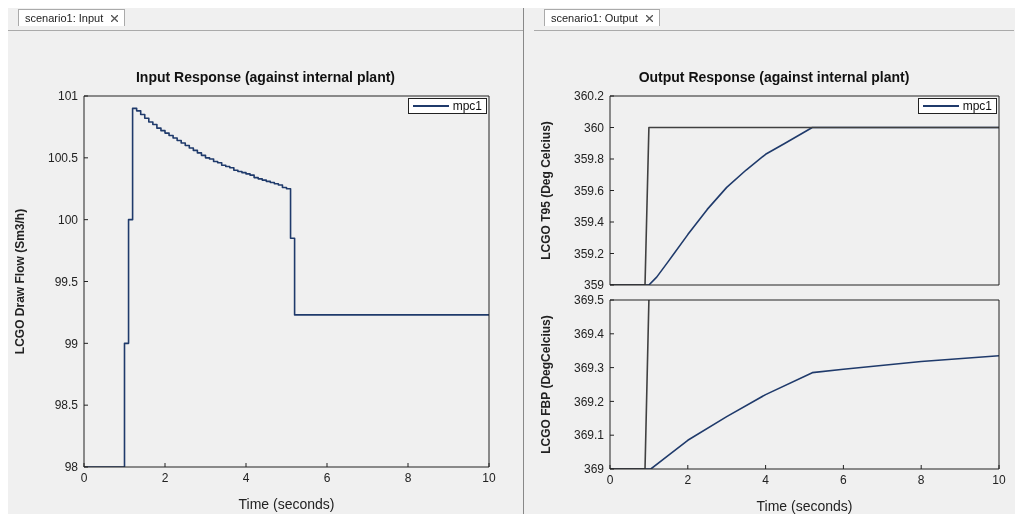 The height and width of the screenshot is (522, 1023). Describe the element at coordinates (546, 190) in the screenshot. I see `y-axis-title: LCGO T95 (Deg Celcius)` at that location.